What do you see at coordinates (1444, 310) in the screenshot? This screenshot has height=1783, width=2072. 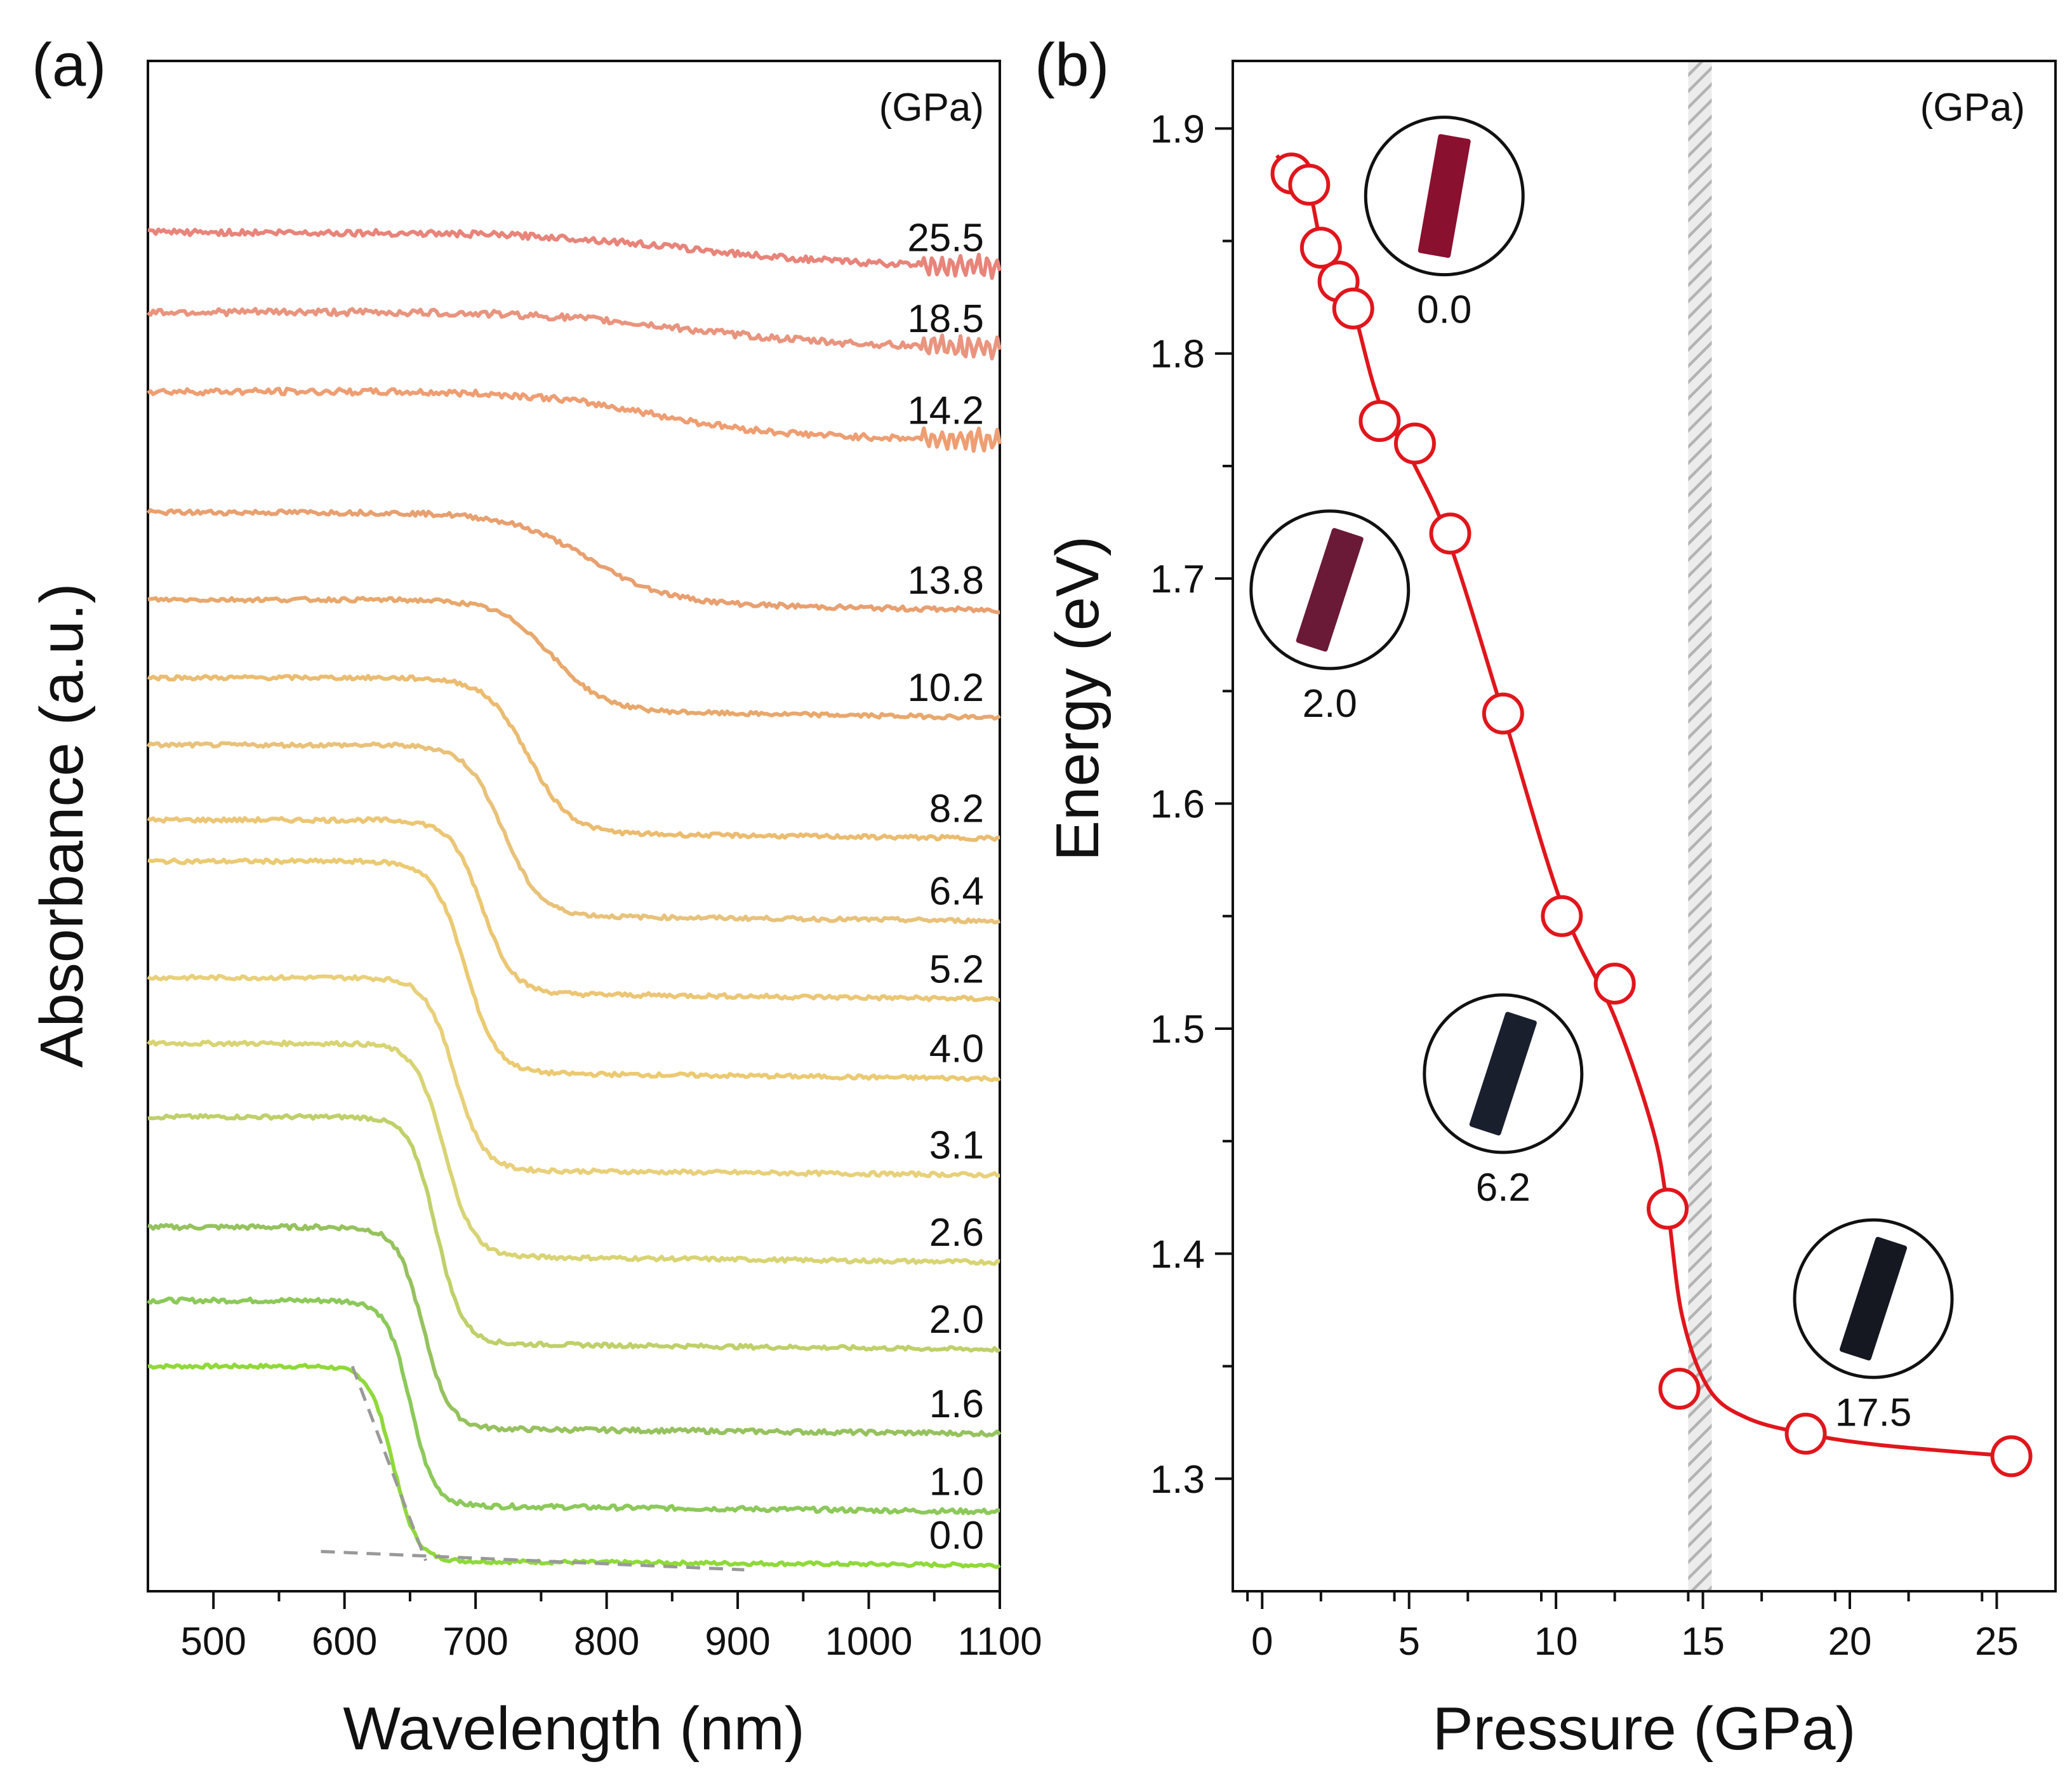 I see `inset-pressure-label: 0.0` at bounding box center [1444, 310].